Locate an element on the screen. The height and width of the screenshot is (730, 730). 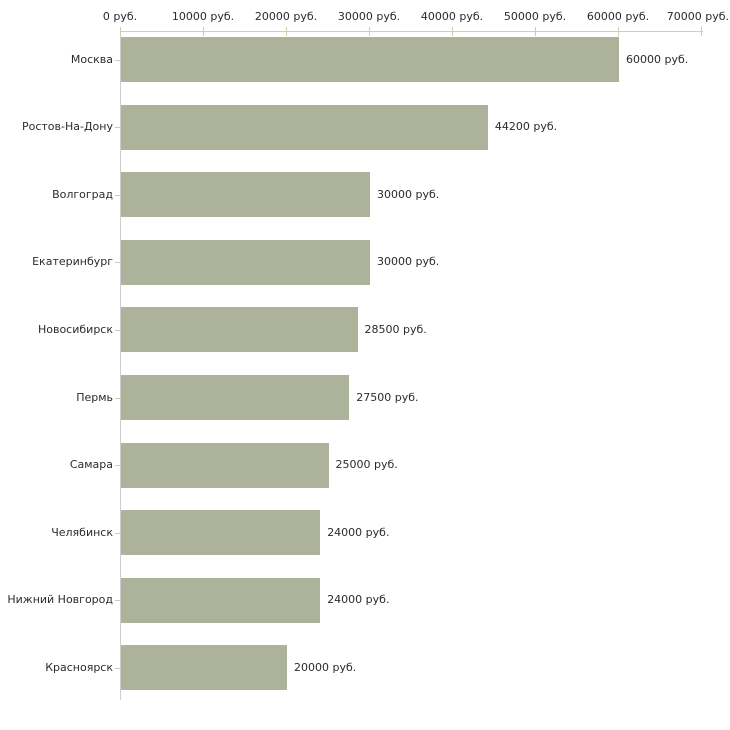
value-label: 25000 руб. is located at coordinates (366, 464).